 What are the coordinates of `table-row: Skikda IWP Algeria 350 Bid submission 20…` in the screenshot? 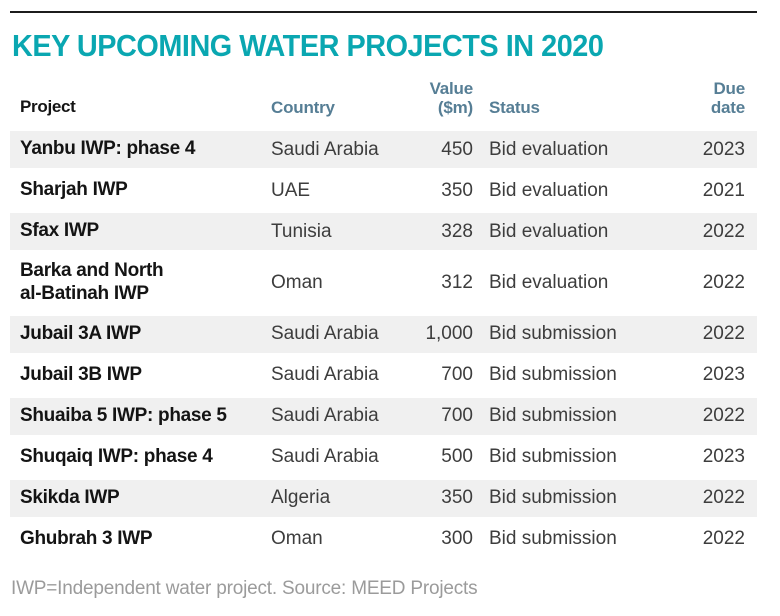 It's located at (383, 498).